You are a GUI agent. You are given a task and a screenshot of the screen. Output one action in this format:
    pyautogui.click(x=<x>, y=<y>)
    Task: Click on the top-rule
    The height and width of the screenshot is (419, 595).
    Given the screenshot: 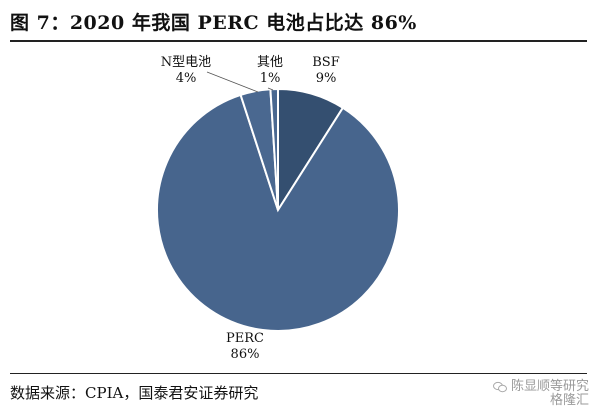 What is the action you would take?
    pyautogui.click(x=298, y=41)
    